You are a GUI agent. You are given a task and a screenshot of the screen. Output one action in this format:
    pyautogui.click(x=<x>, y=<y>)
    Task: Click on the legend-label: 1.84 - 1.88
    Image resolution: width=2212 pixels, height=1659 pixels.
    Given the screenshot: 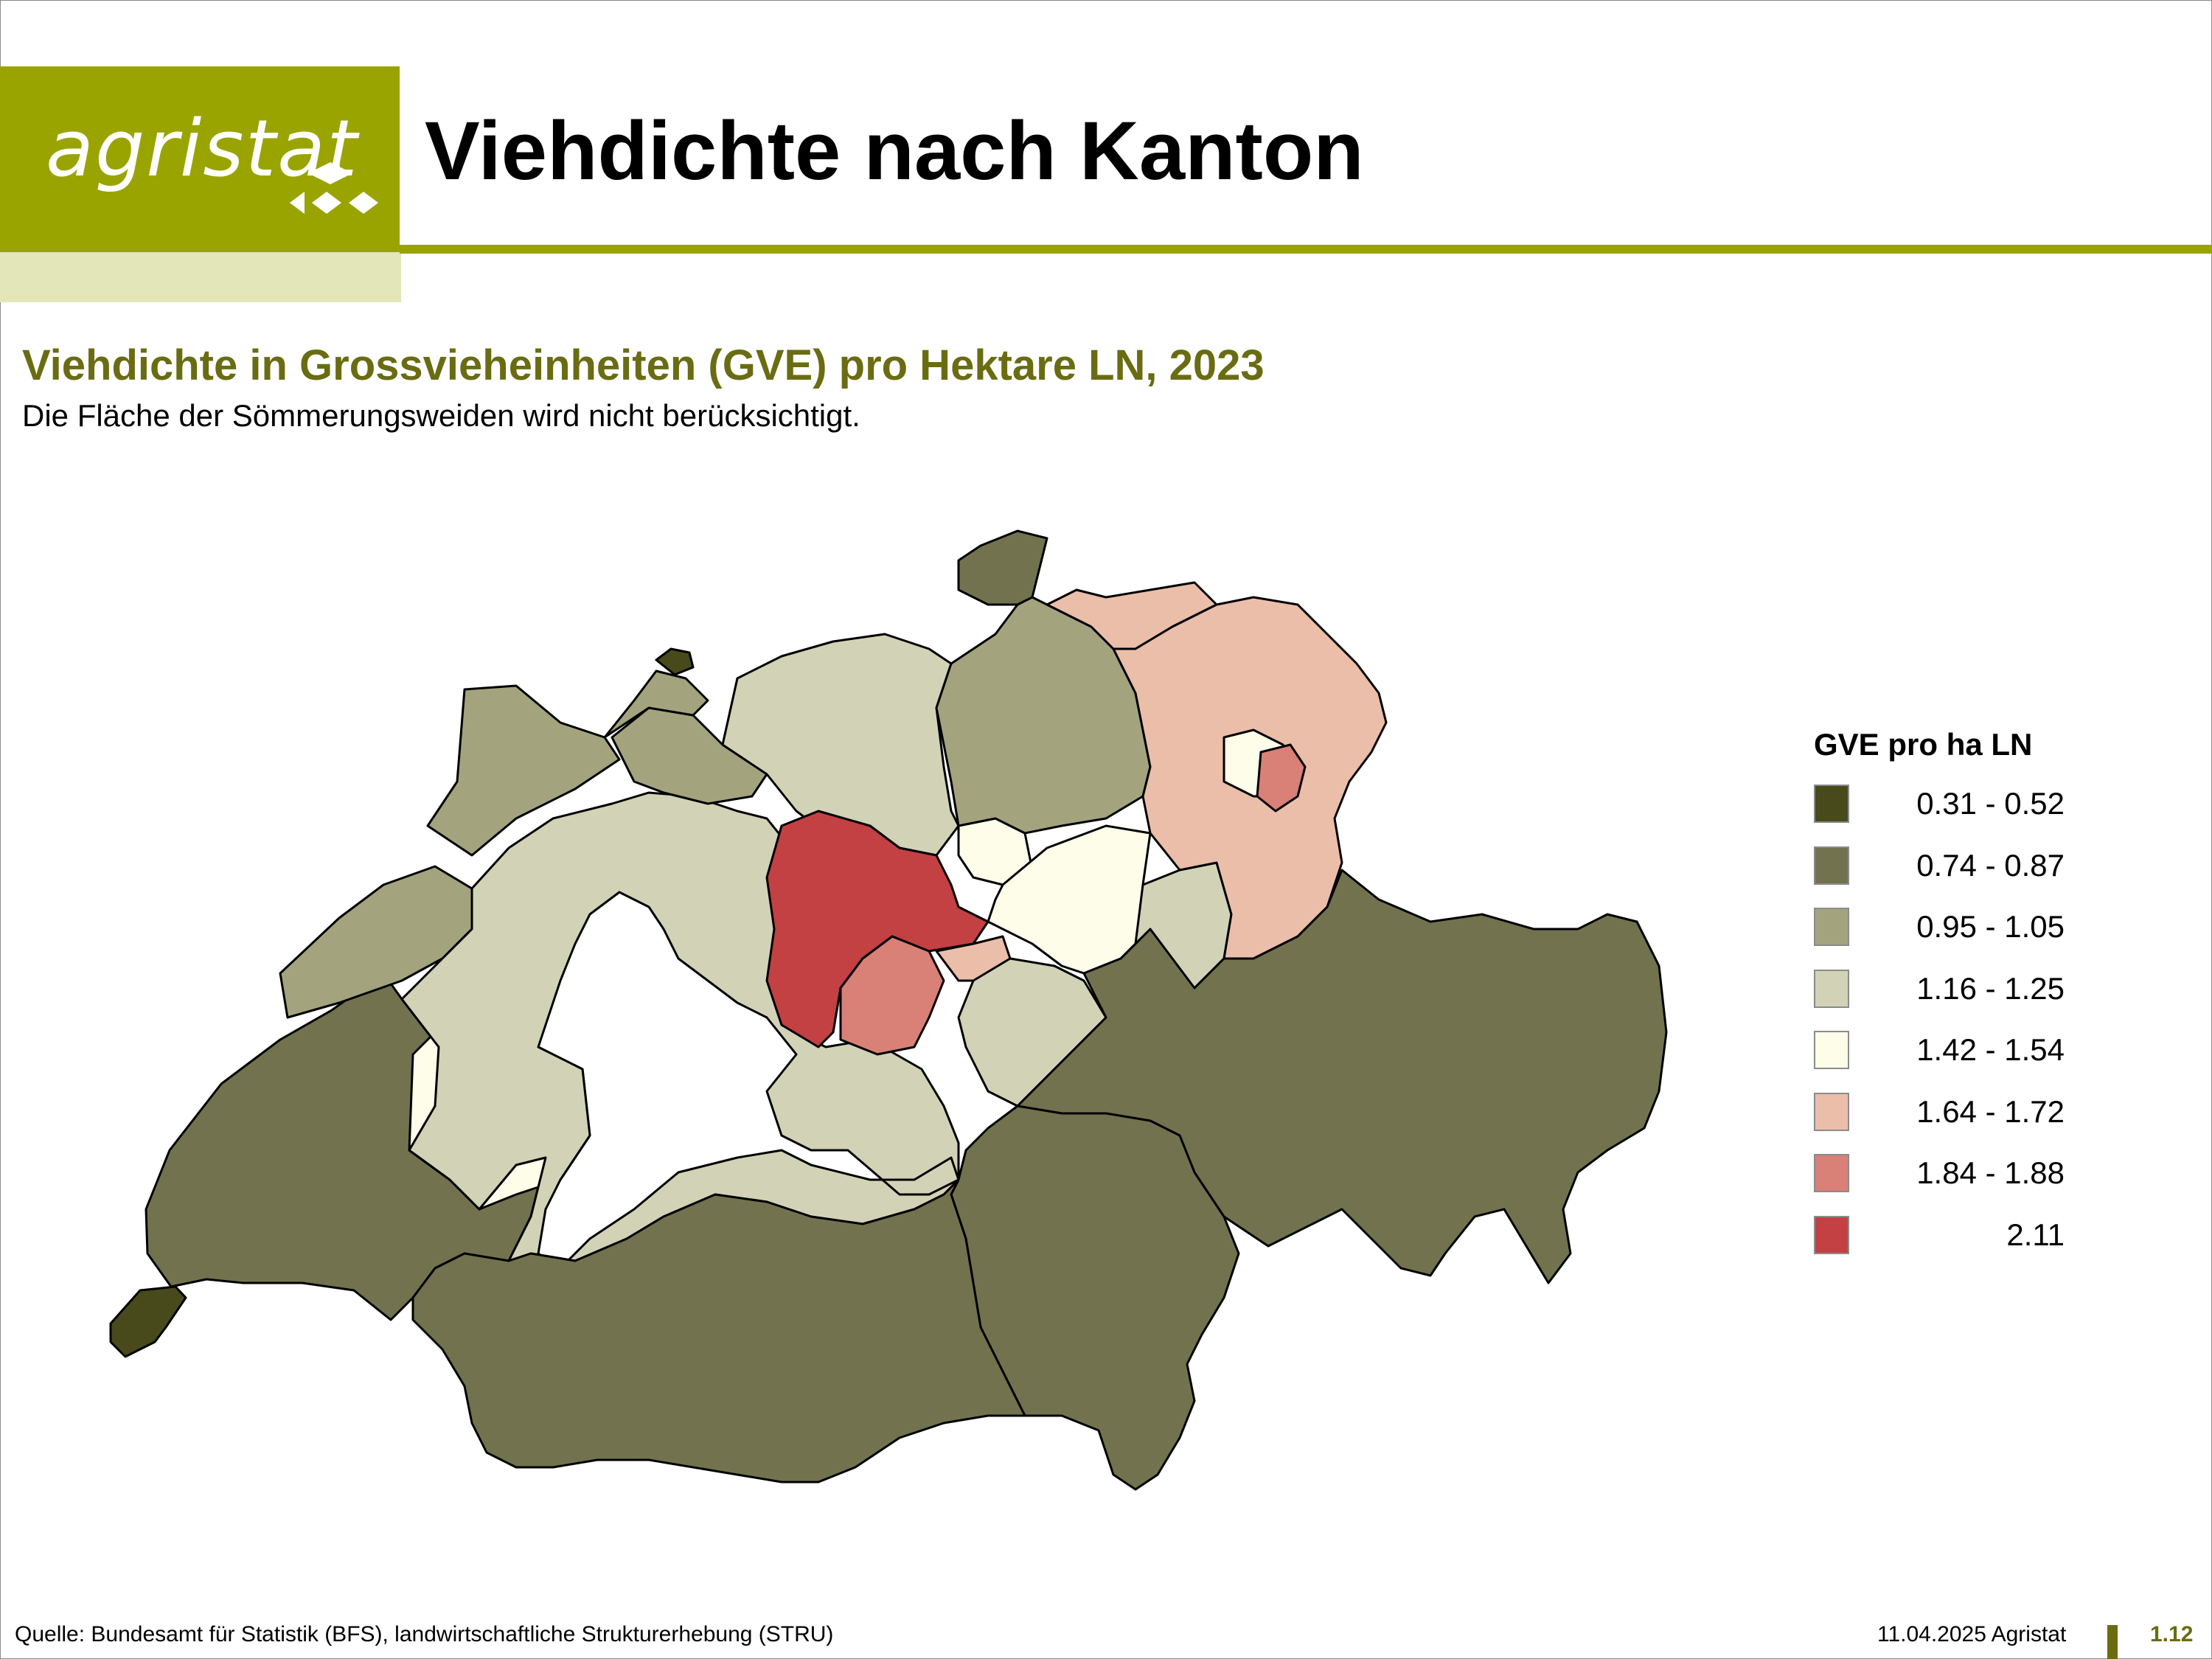 What is the action you would take?
    pyautogui.click(x=1990, y=1172)
    